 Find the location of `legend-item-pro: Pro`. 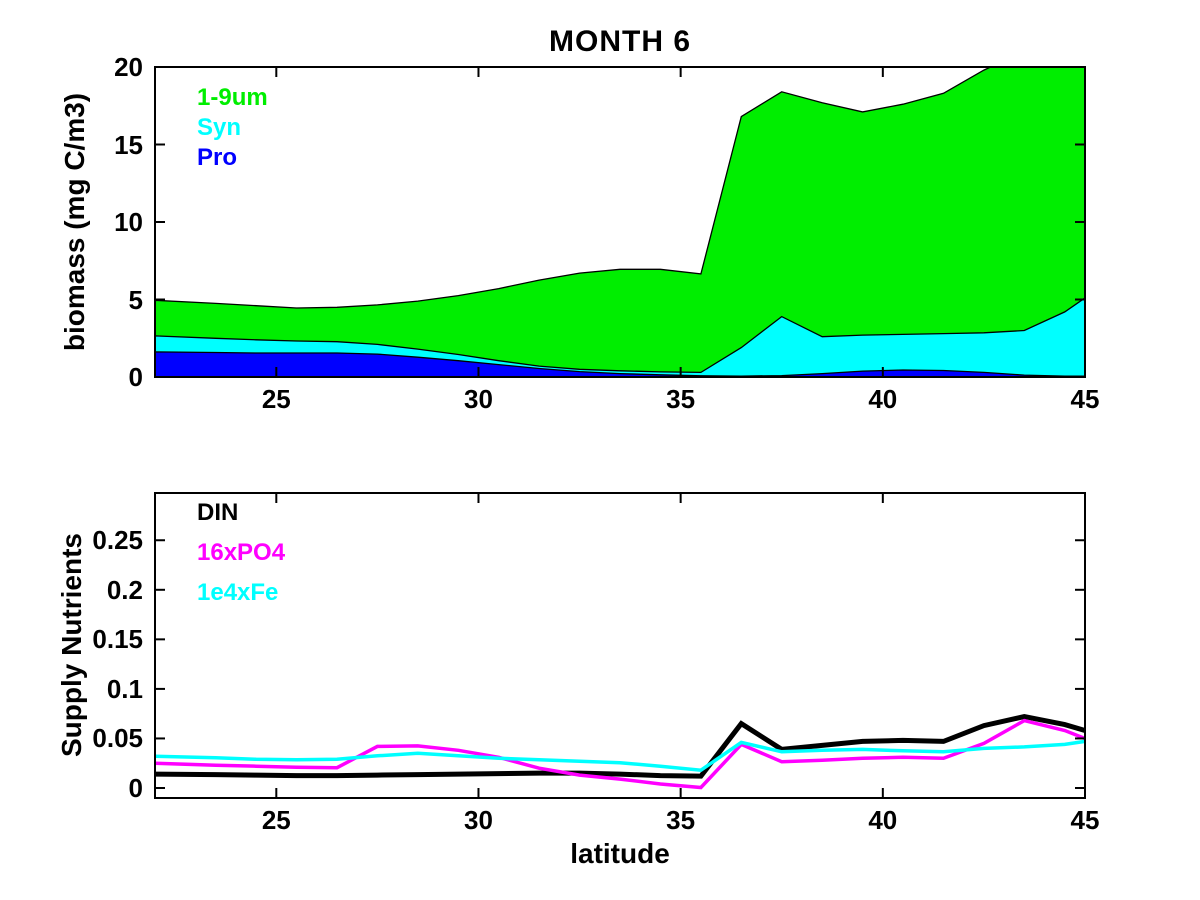

legend-item-pro: Pro is located at coordinates (217, 157).